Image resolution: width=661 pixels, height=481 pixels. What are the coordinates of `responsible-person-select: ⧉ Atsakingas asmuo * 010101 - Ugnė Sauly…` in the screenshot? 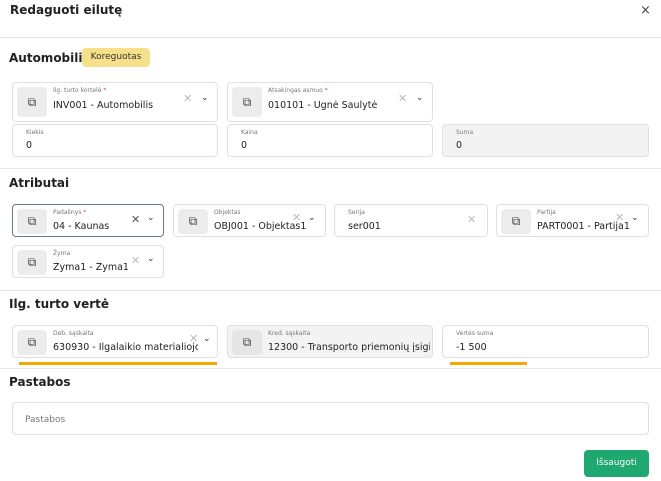 It's located at (330, 102).